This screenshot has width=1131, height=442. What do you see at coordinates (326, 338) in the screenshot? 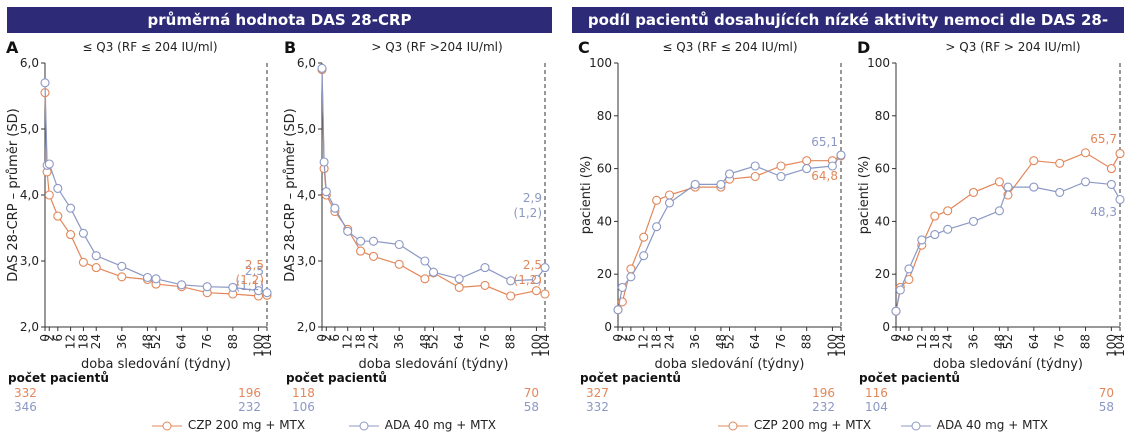
I see `x-tick-label-b: 2` at bounding box center [326, 338].